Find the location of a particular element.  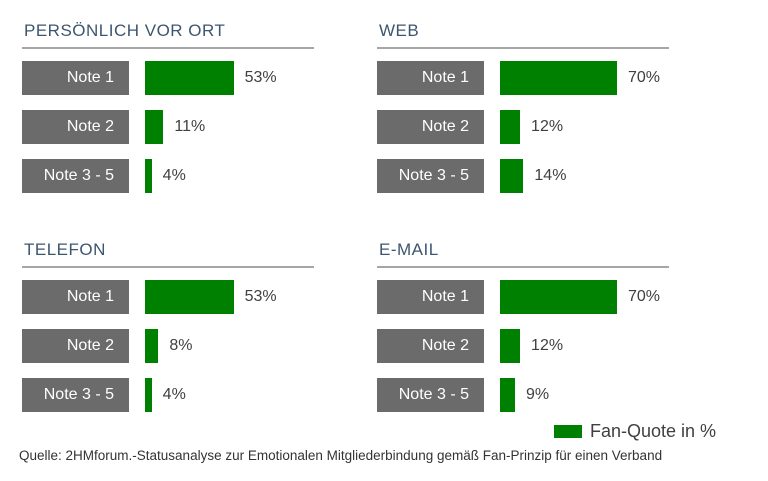

bar-row: Note 2 8% is located at coordinates (172, 346).